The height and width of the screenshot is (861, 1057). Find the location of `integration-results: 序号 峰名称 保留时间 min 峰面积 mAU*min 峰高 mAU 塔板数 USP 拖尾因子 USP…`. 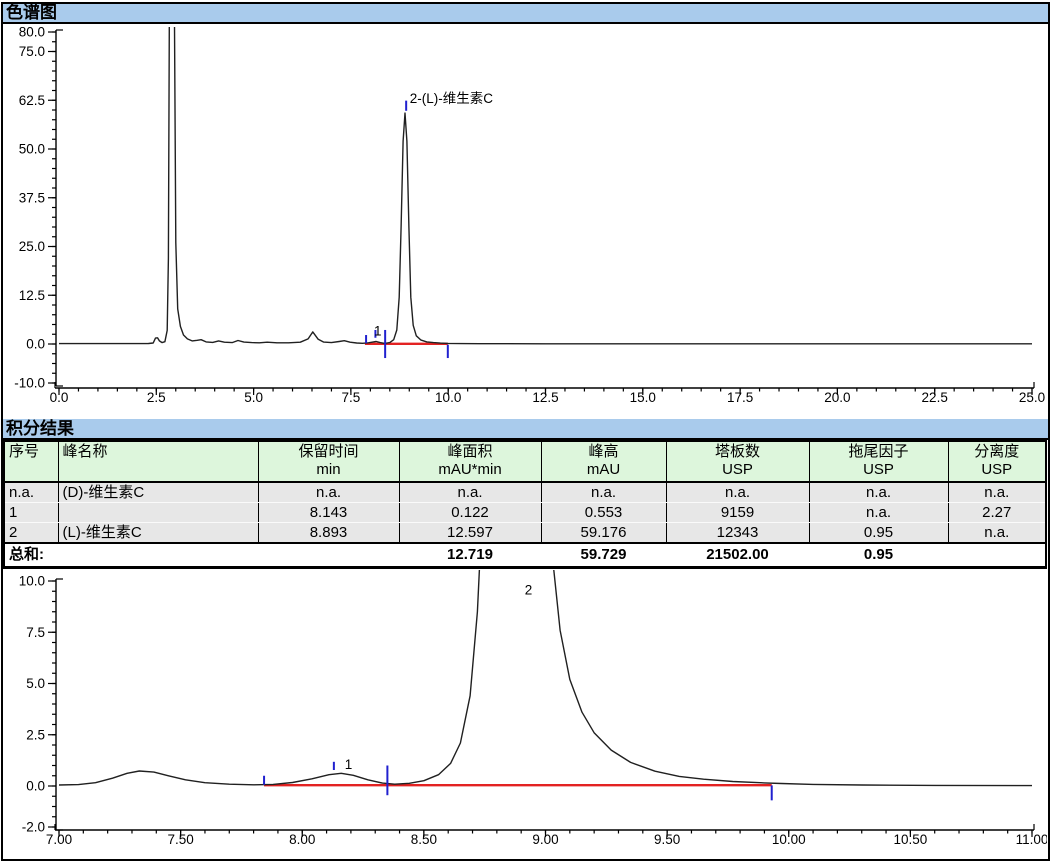

integration-results: 序号 峰名称 保留时间 min 峰面积 mAU*min 峰高 mAU 塔板数 USP 拖尾因子 USP… is located at coordinates (525, 504).